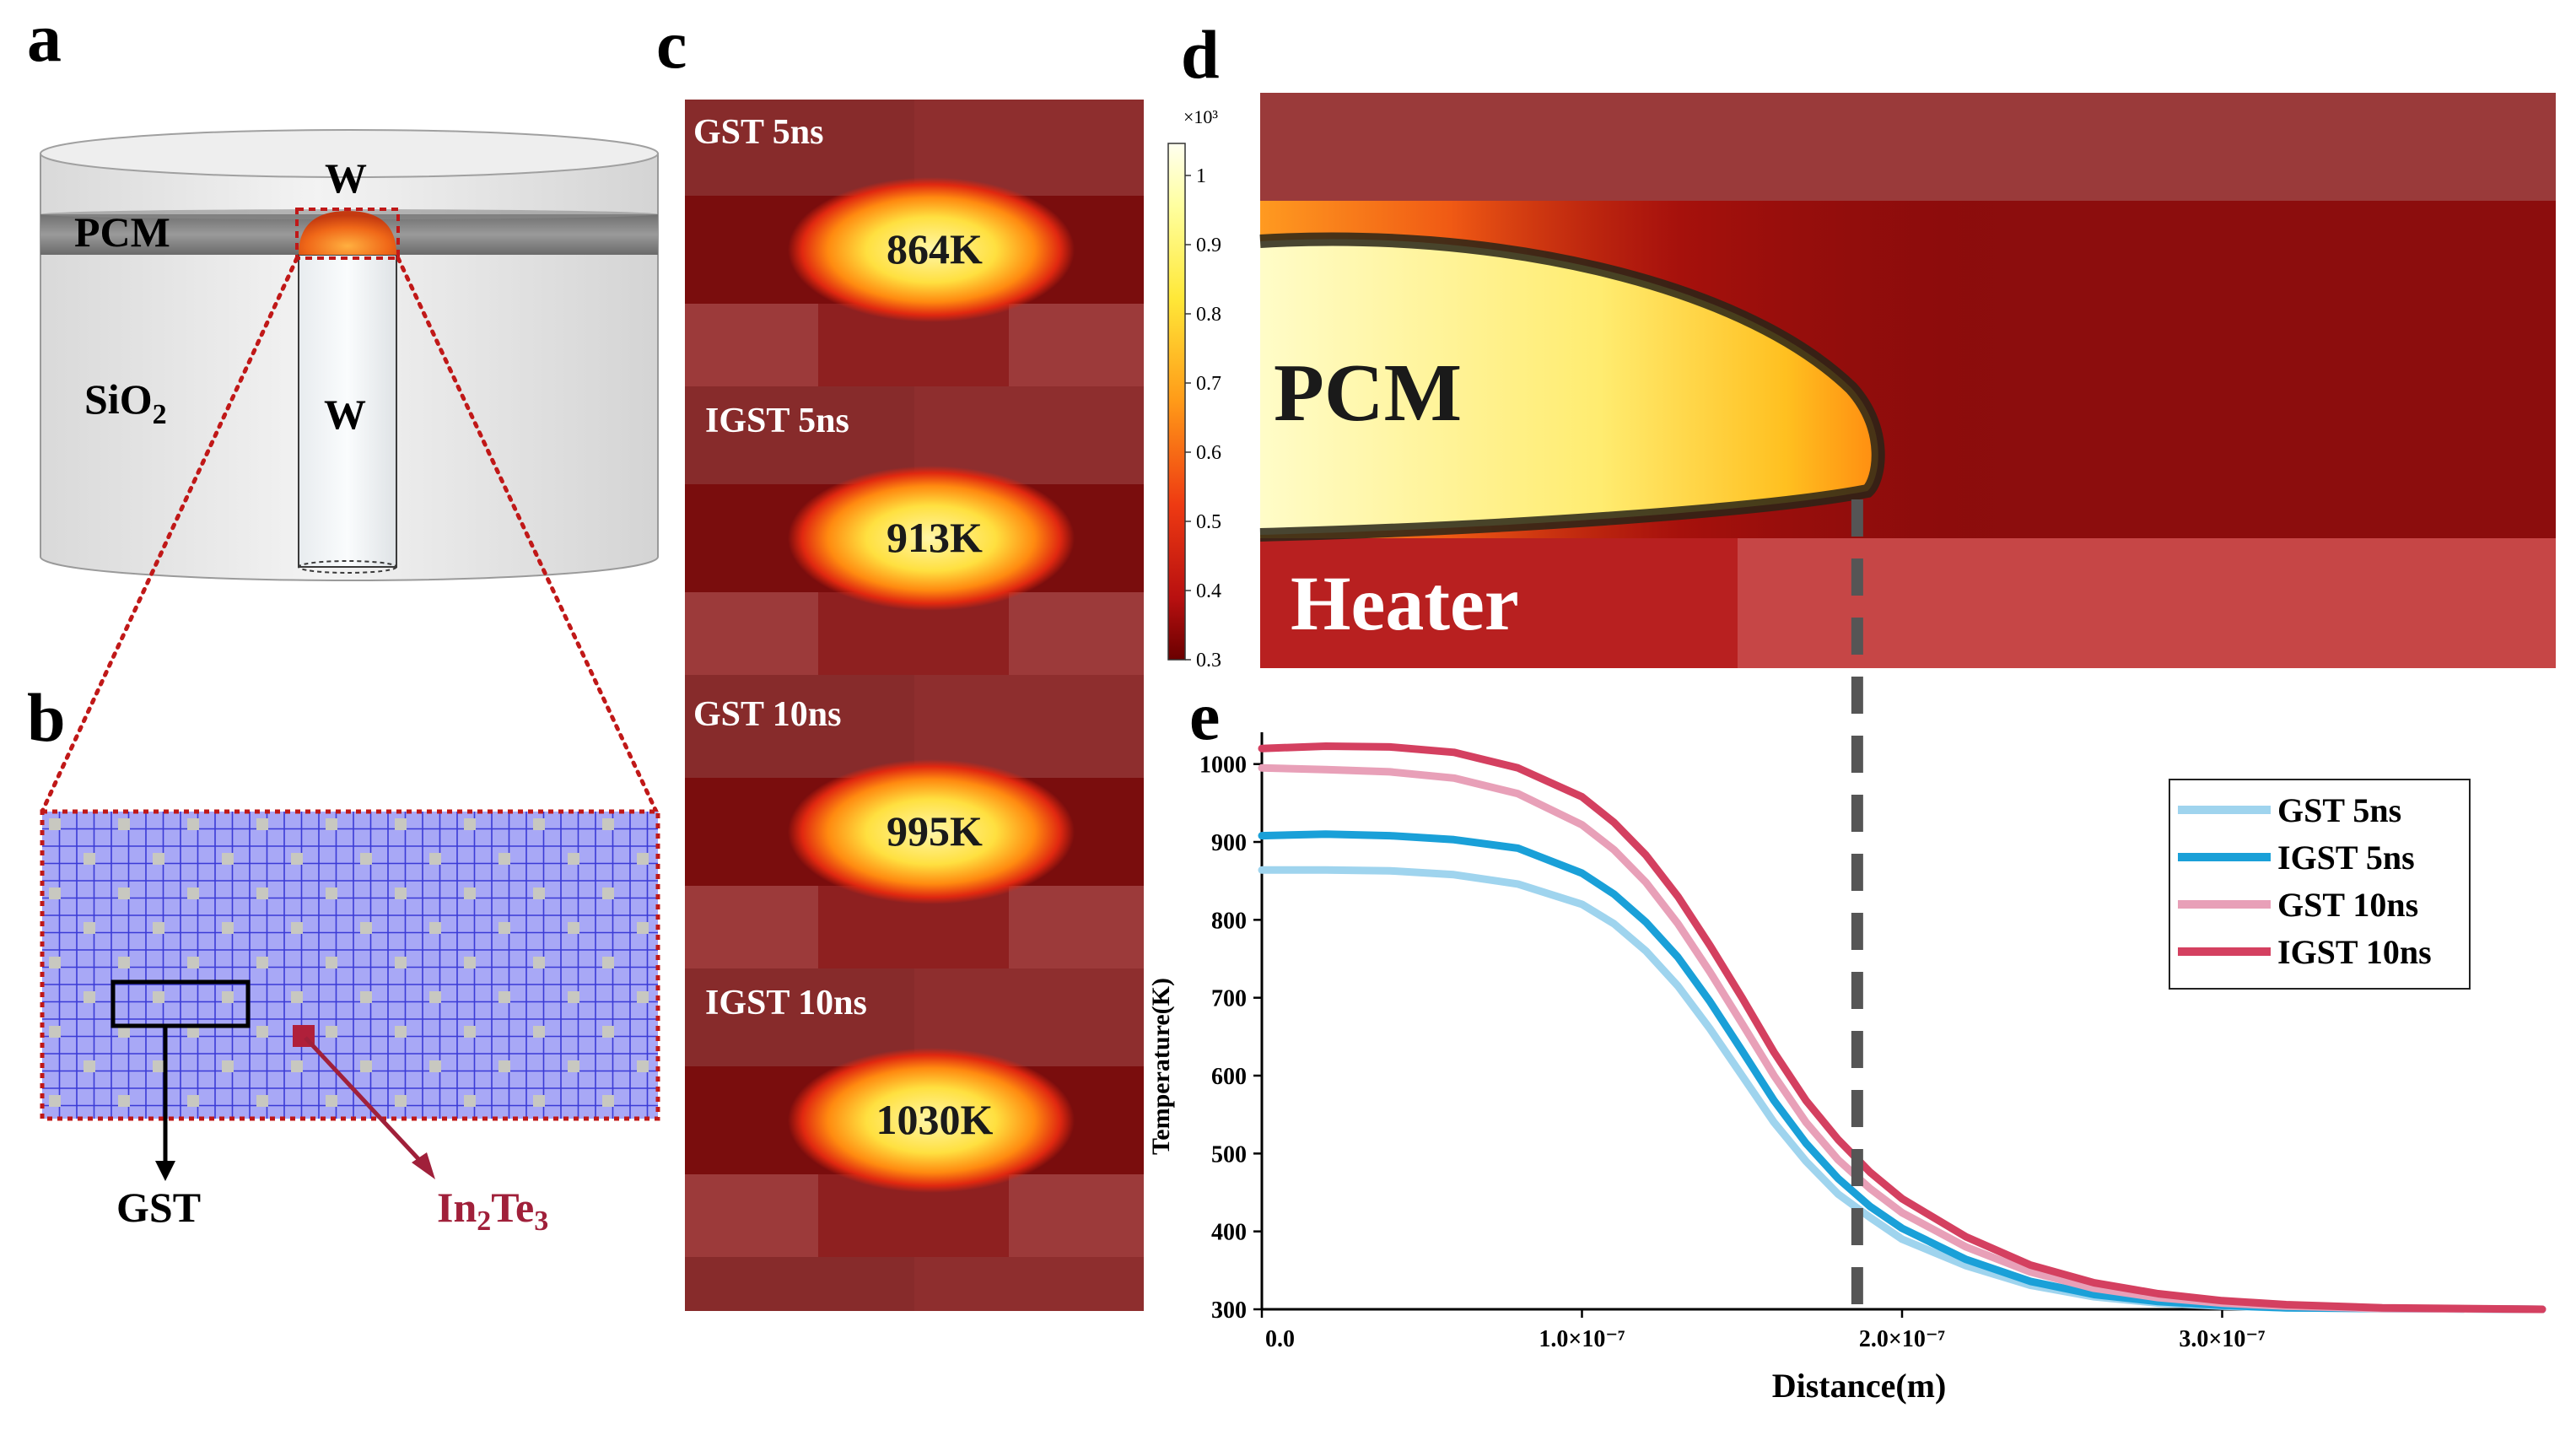 This screenshot has width=2576, height=1435. Describe the element at coordinates (1194, 389) in the screenshot. I see `panel-d-colorbar: ×10³ 1 0.9 0.8 0.7 0.6 0.5 0.4 0.3` at that location.